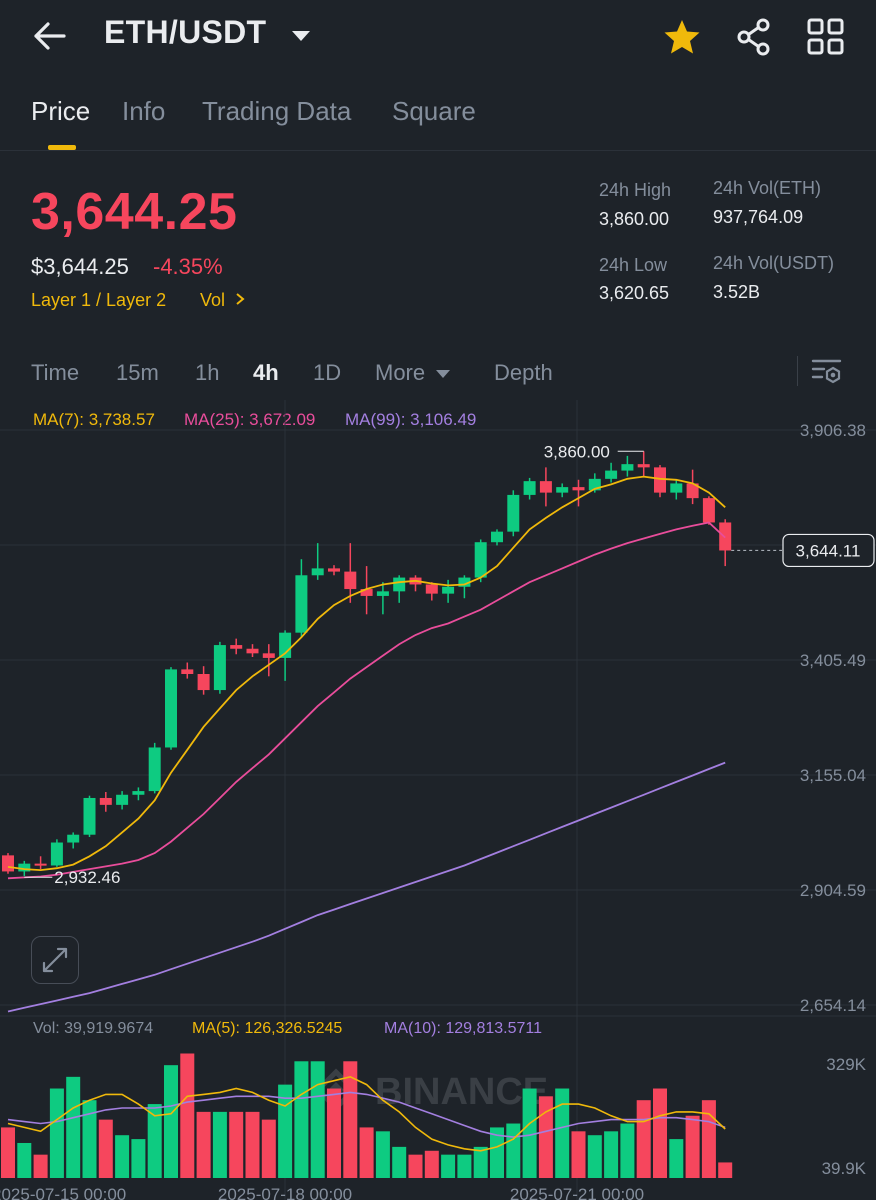 This screenshot has width=876, height=1200. I want to click on vol-ma5-line, so click(366, 1113).